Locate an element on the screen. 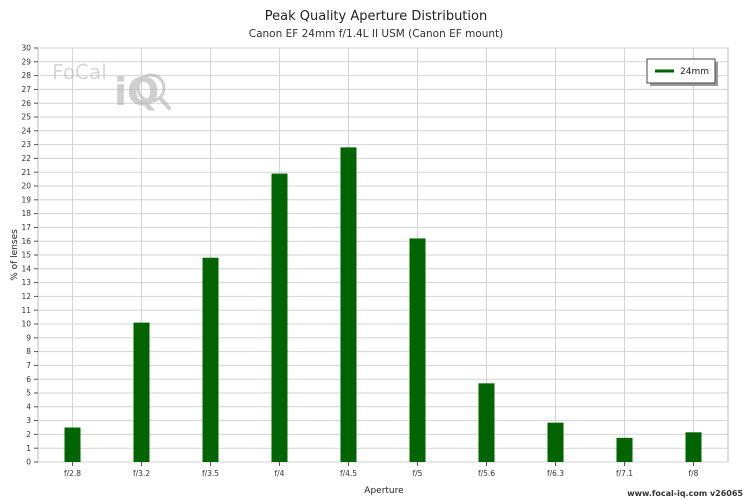  credit-text: www.focal-iq.com v26065 is located at coordinates (685, 493).